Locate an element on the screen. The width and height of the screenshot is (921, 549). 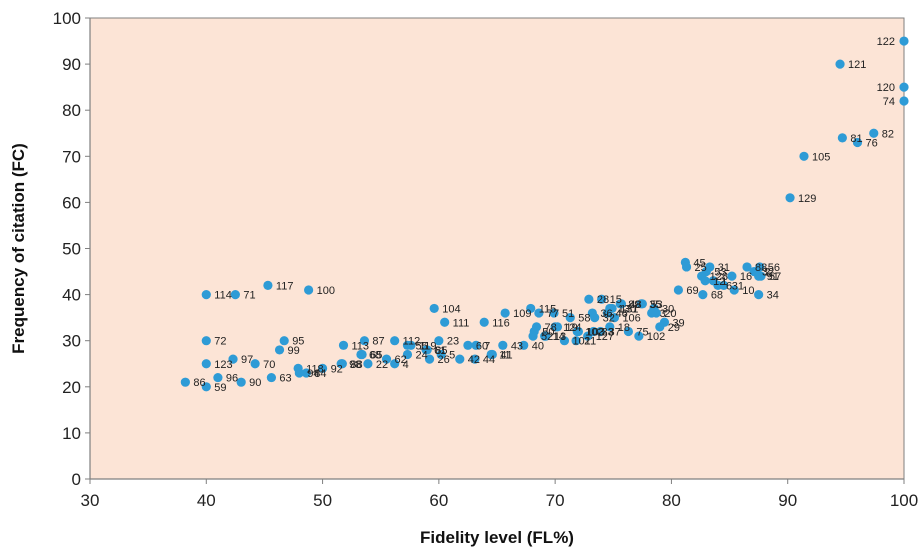
point-label: 40 is located at coordinates (538, 346).